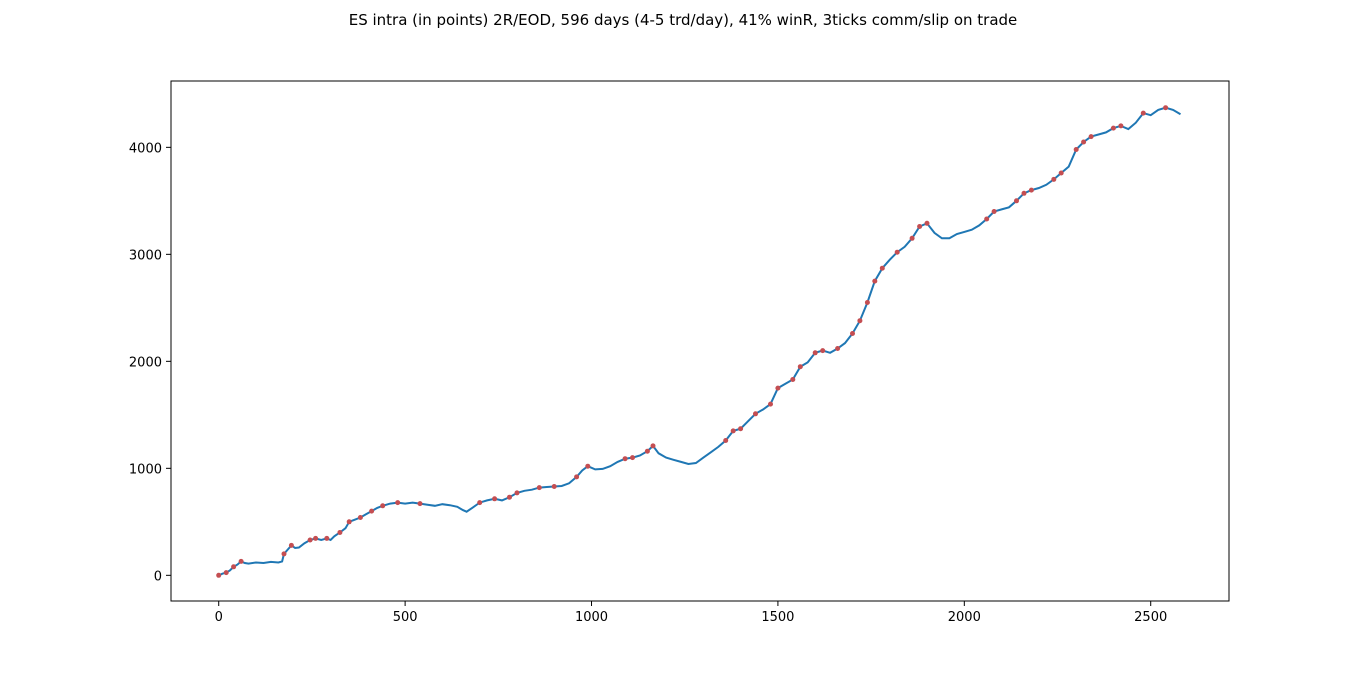 This screenshot has width=1366, height=675. I want to click on y-tick-label: 1000, so click(145, 469).